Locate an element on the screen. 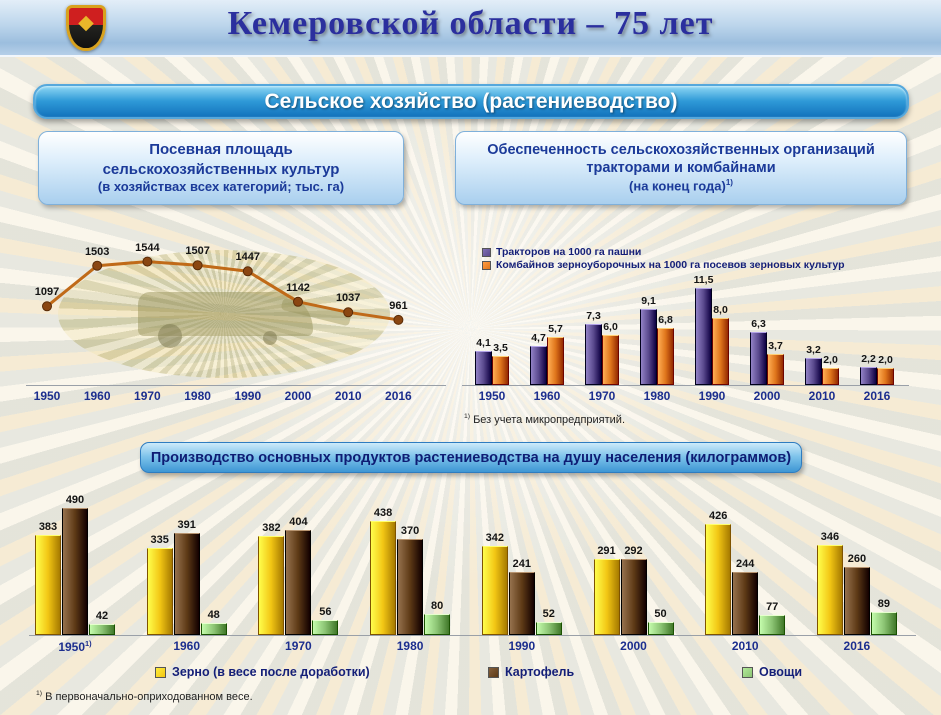 The height and width of the screenshot is (715, 941). machinery-bar-value: 2,0 is located at coordinates (885, 360).